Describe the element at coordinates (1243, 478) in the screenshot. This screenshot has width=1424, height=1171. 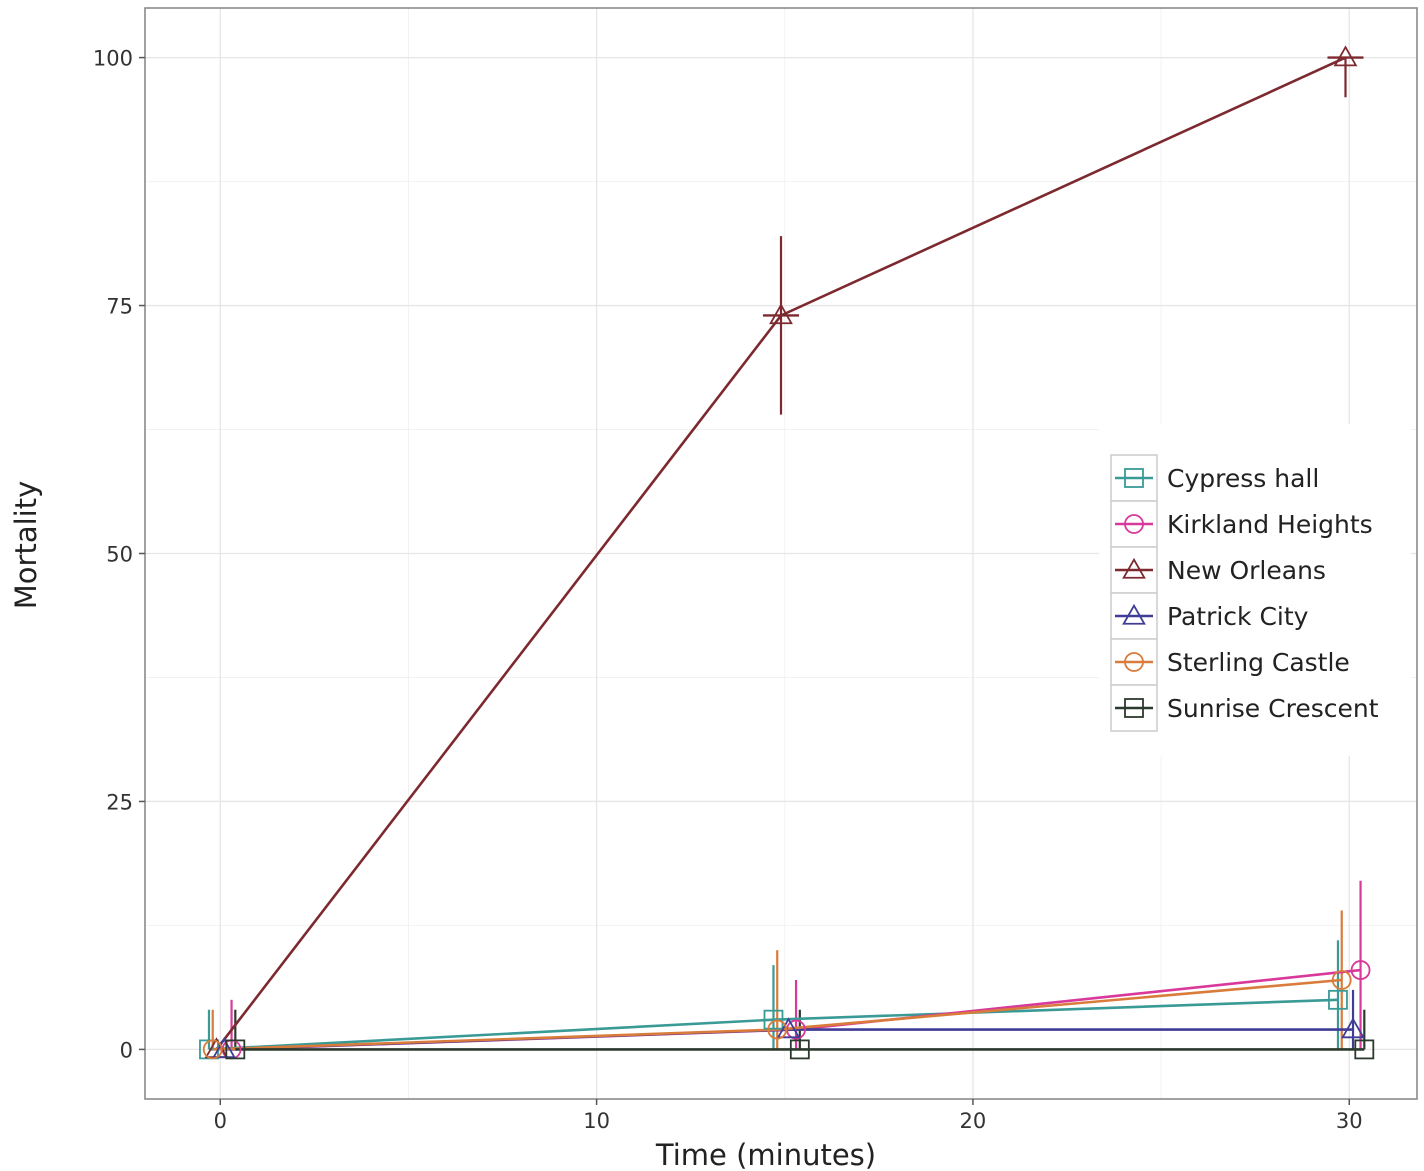
I see `legend-label-cypress-hall: Cypress hall` at that location.